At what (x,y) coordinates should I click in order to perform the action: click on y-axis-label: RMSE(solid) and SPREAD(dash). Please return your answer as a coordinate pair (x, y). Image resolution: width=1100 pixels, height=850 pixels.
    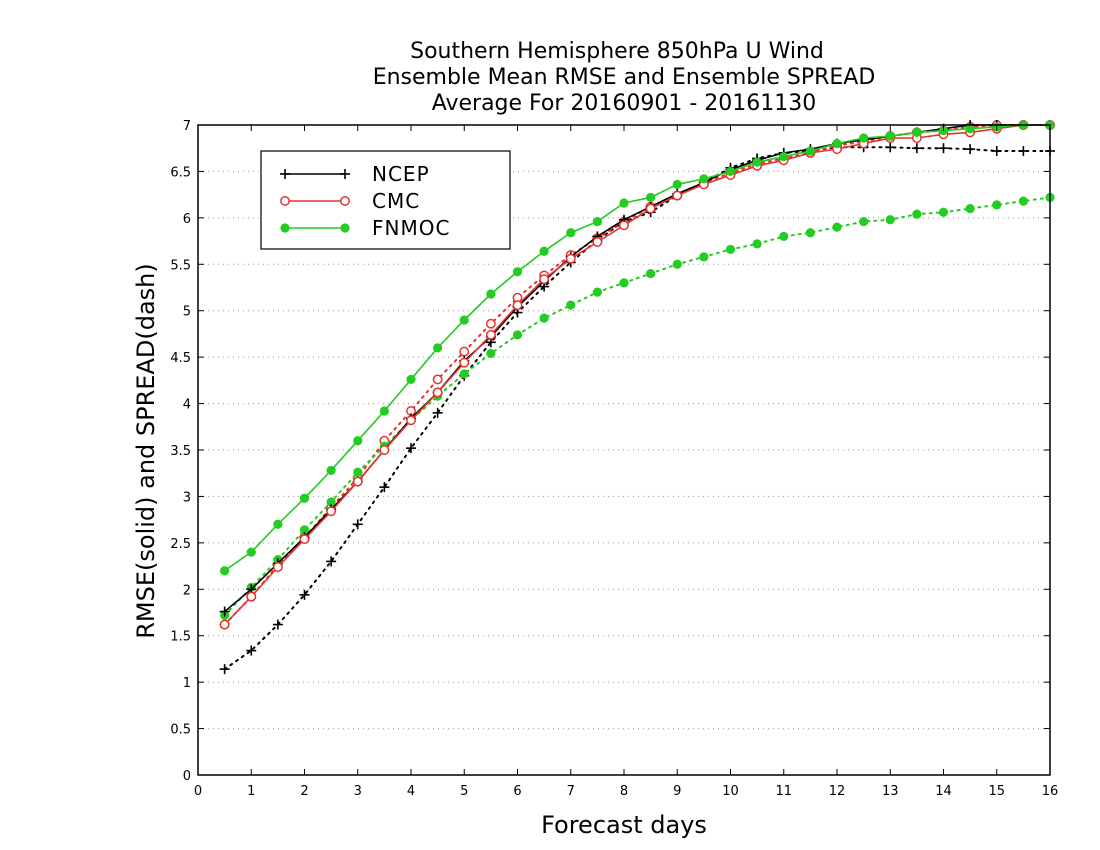
    Looking at the image, I should click on (146, 451).